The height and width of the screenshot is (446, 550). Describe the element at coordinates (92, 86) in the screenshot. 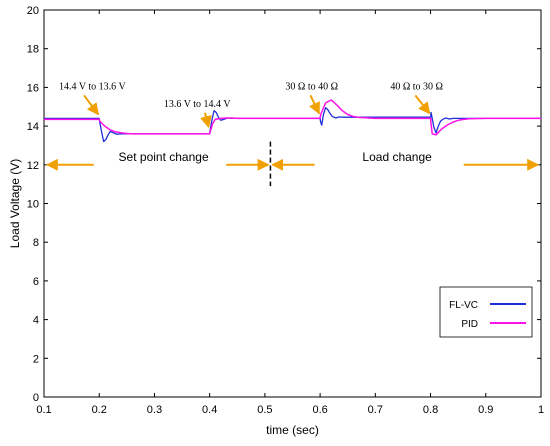

I see `annotation-label: 14.4 V to 13.6 V` at that location.